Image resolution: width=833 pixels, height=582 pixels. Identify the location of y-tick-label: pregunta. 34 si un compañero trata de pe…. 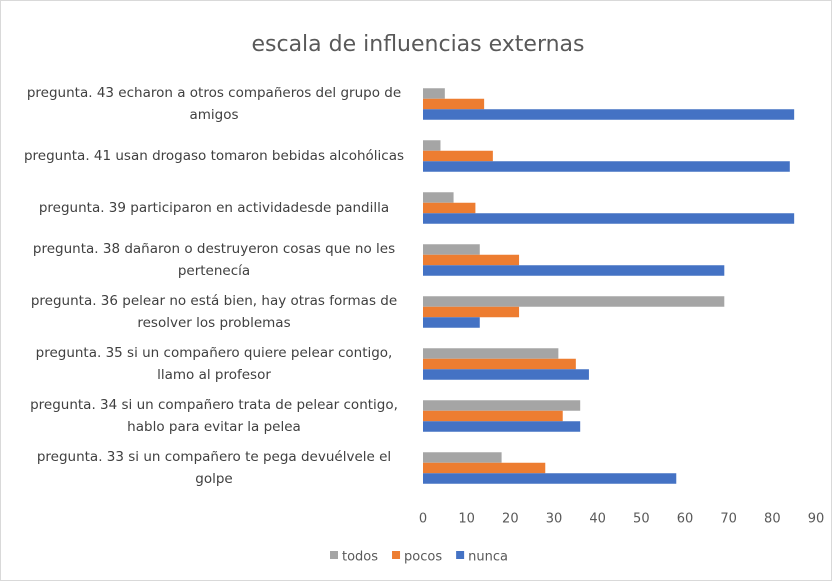
(214, 416).